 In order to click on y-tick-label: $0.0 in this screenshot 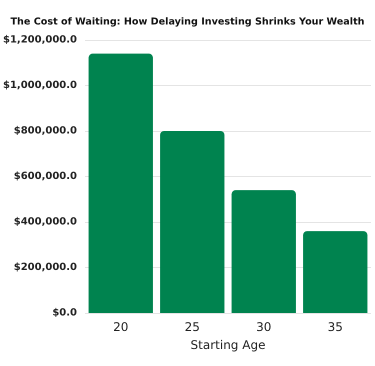, I will do `click(65, 313)`.